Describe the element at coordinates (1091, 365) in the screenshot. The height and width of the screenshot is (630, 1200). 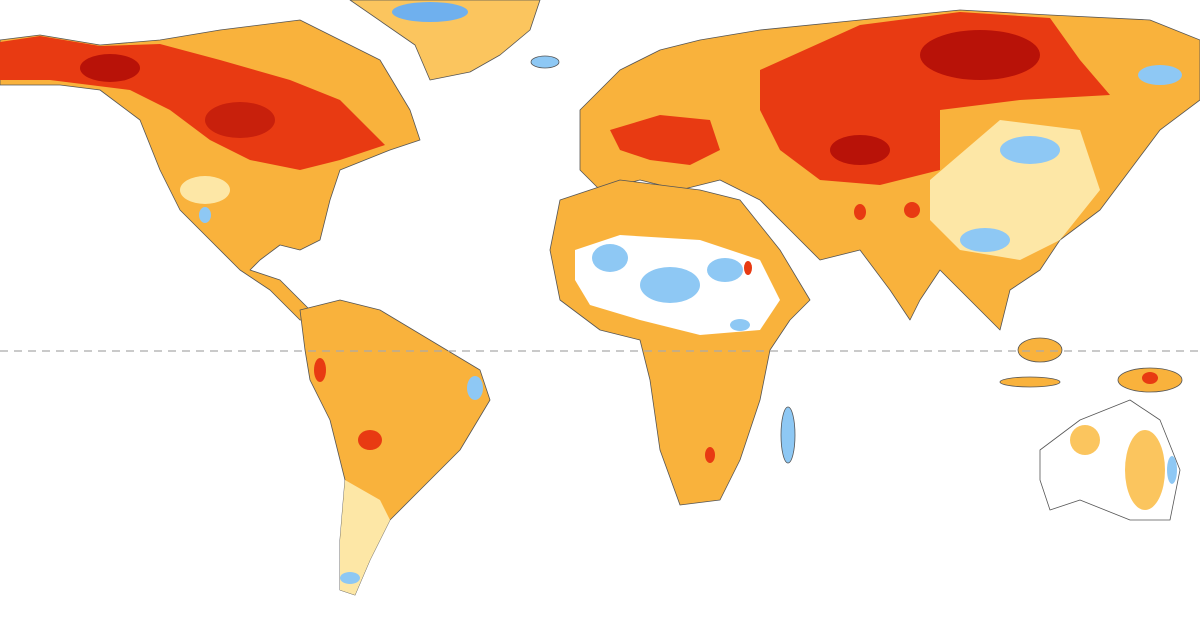
I see `maritime-asia` at that location.